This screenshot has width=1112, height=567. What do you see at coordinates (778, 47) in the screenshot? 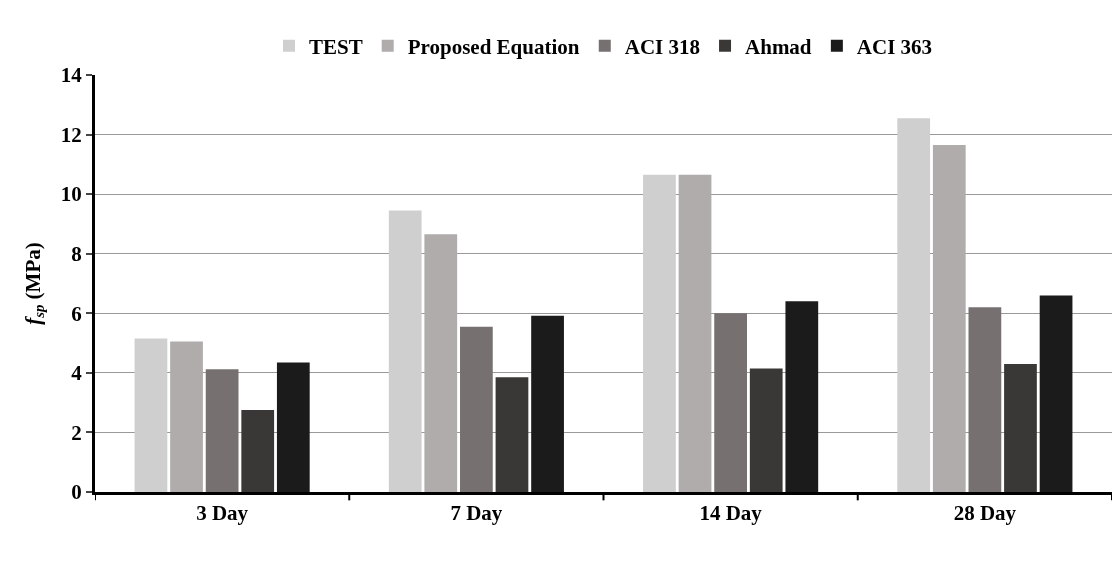
I see `legend-label: Ahmad` at bounding box center [778, 47].